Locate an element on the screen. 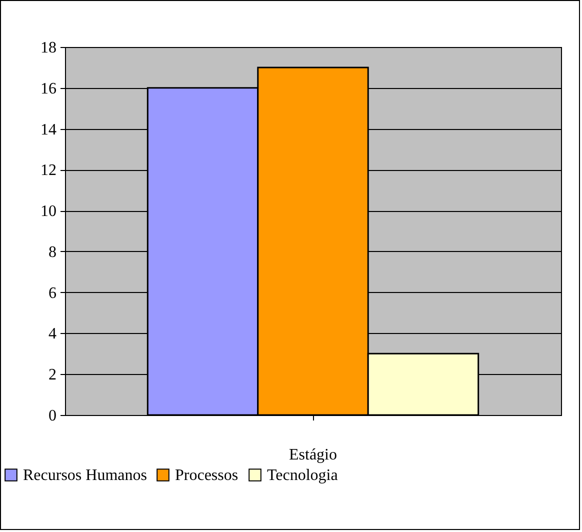  legend-label: Processos is located at coordinates (206, 475).